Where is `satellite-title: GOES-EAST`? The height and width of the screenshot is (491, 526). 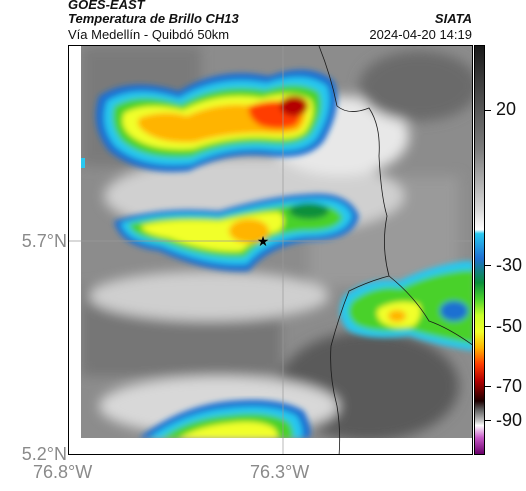
satellite-title: GOES-EAST is located at coordinates (106, 6).